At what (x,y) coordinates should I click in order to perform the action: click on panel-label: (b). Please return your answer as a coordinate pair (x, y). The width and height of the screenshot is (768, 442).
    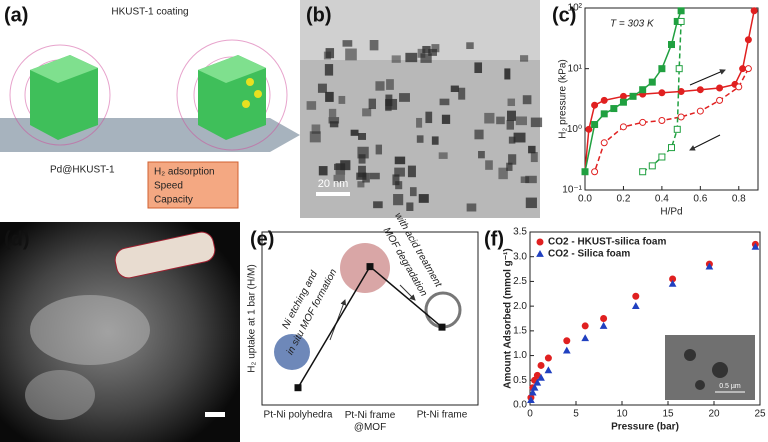
    Looking at the image, I should click on (319, 15).